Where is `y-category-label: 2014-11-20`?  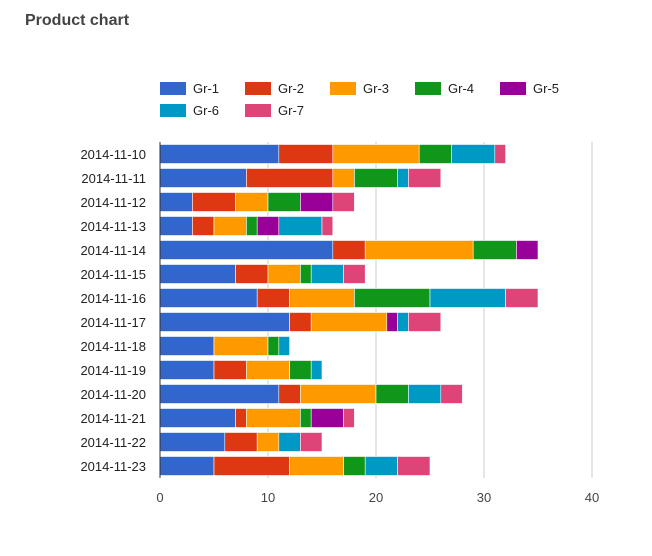
y-category-label: 2014-11-20 is located at coordinates (113, 394).